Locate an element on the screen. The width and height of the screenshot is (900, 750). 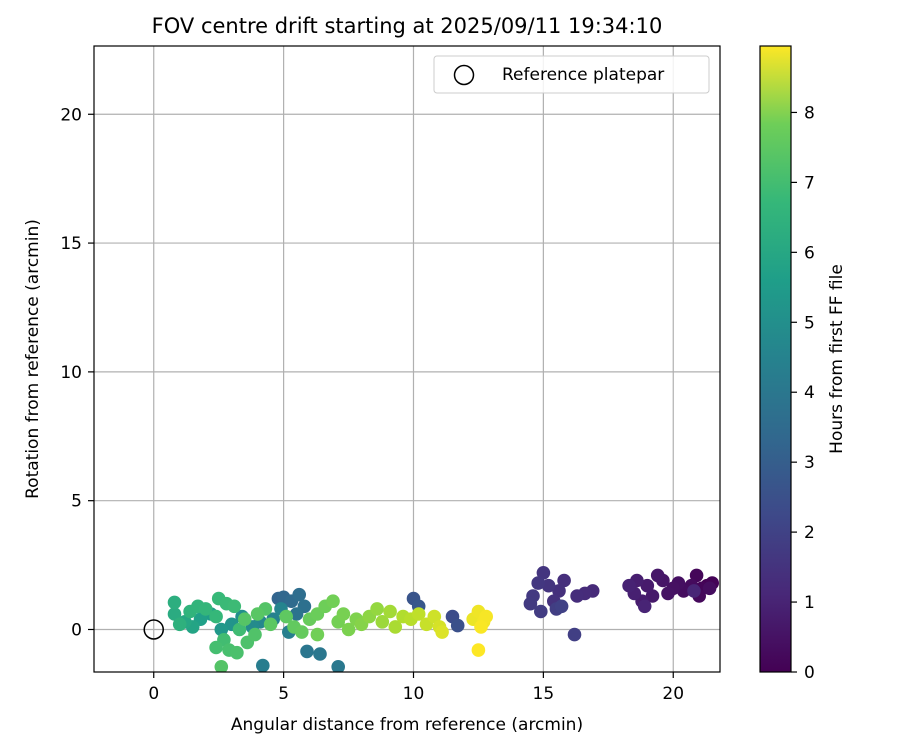
colorbar-tick-label: 8 is located at coordinates (809, 113).